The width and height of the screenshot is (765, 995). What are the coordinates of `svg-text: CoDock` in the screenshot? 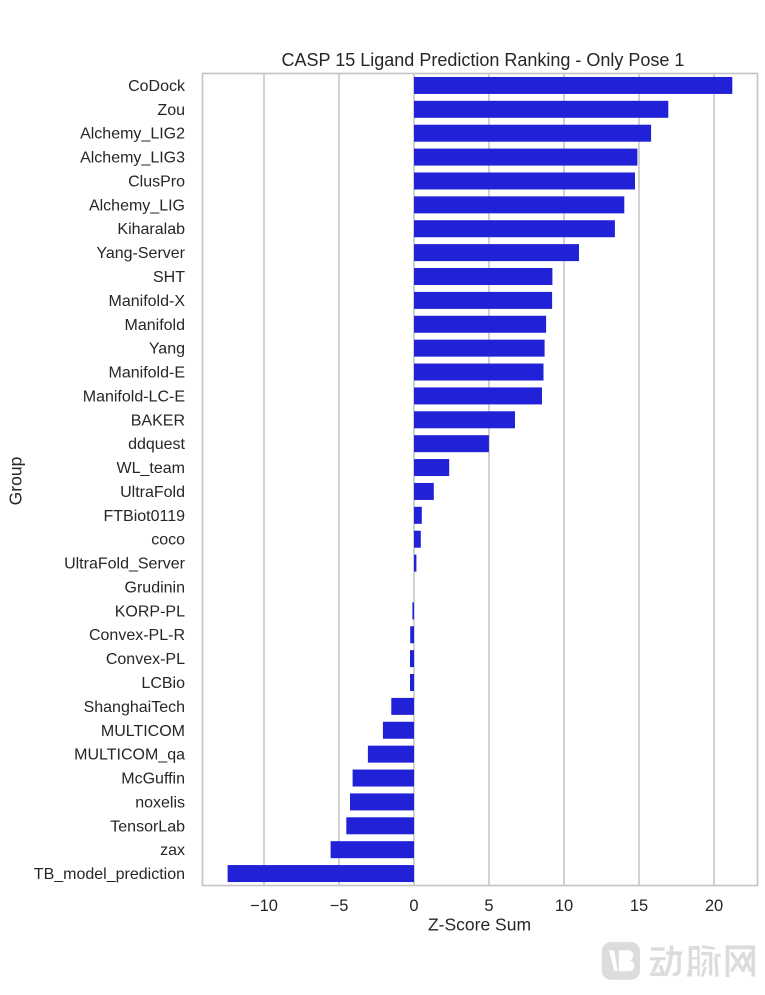 It's located at (157, 86).